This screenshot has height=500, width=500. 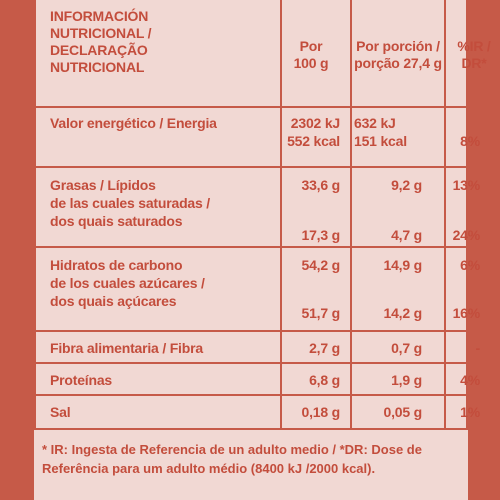 I want to click on per-portion-value: 0,05 g, so click(x=403, y=412).